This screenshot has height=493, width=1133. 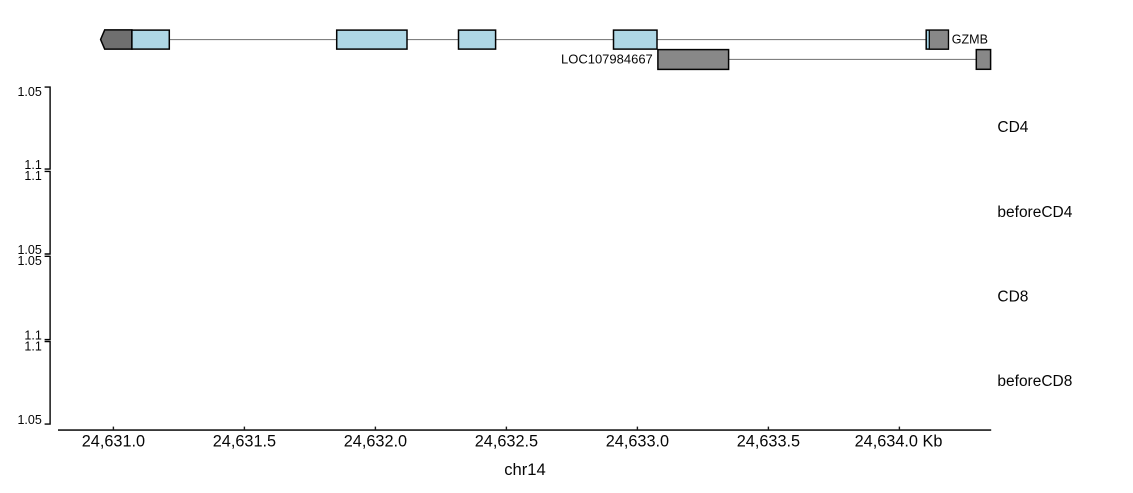 What do you see at coordinates (899, 442) in the screenshot?
I see `svg-text: 24,634.0 Kb` at bounding box center [899, 442].